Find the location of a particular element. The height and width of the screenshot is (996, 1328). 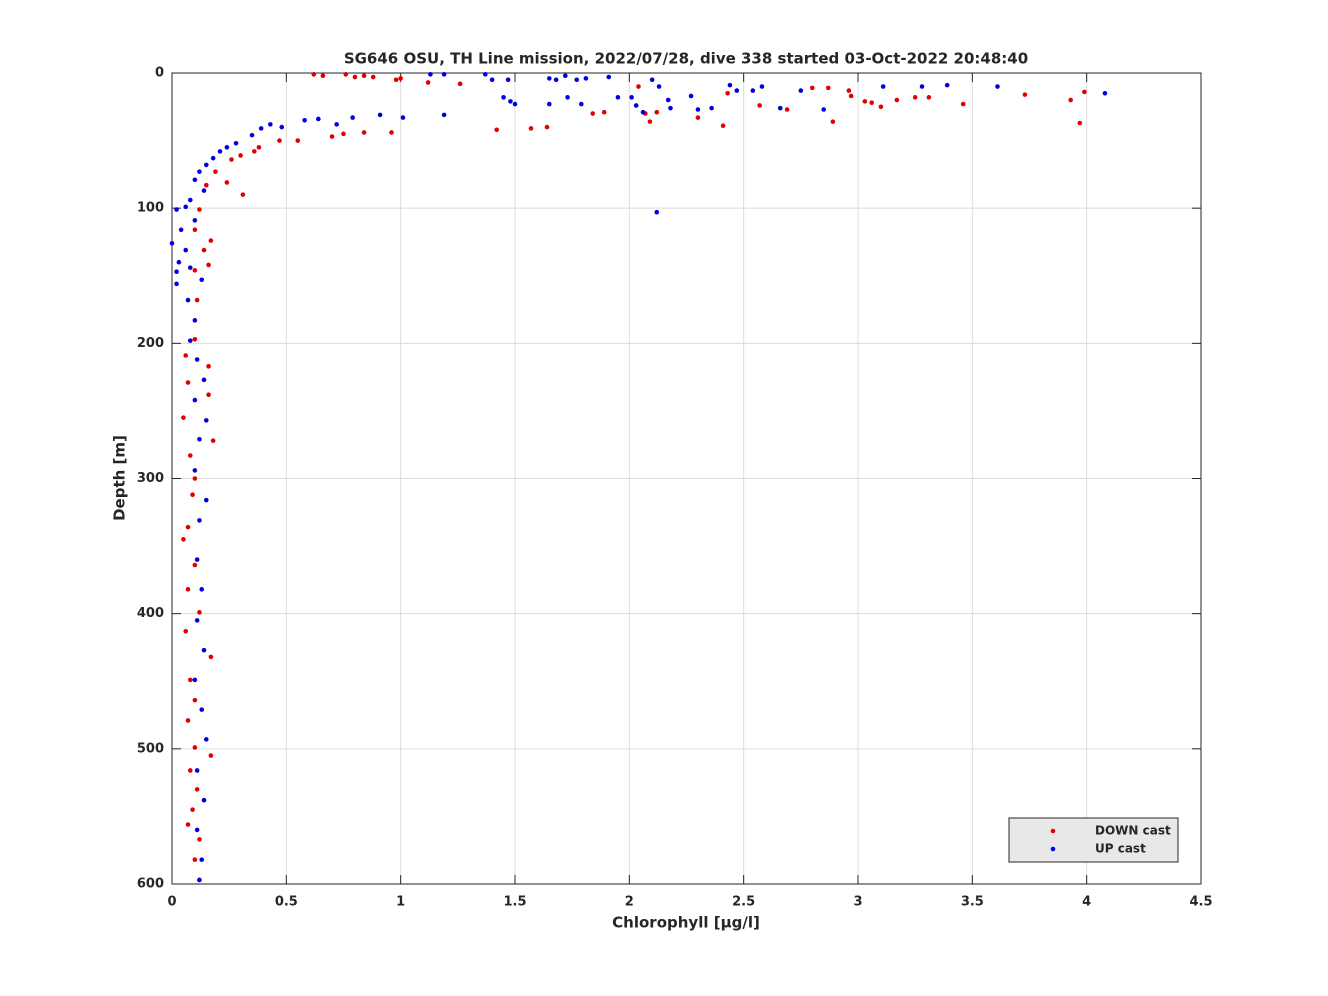

y-tick-label: 300 is located at coordinates (150, 478).